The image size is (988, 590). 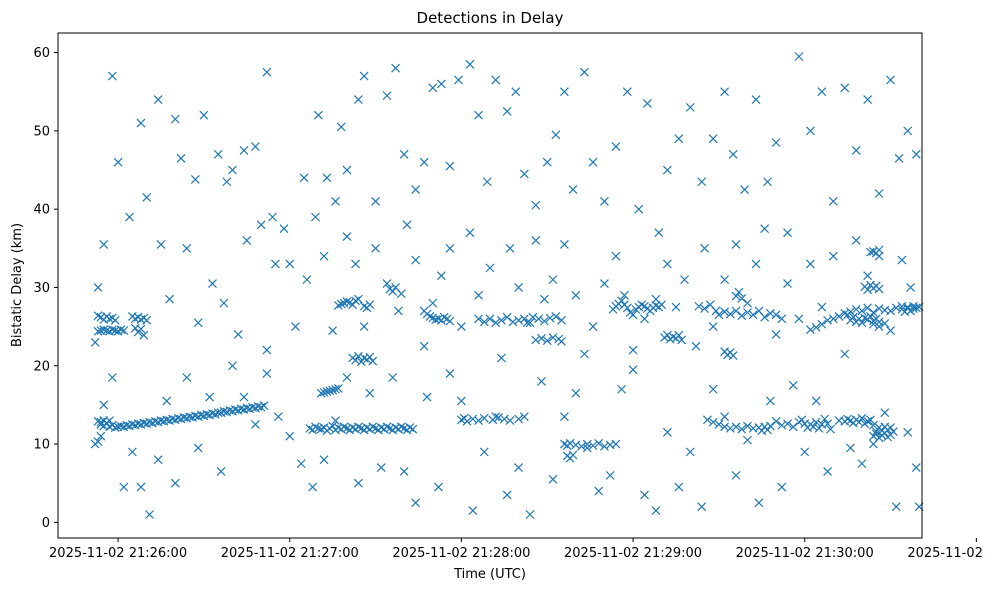 I want to click on y-tick-label: 10, so click(x=41, y=445).